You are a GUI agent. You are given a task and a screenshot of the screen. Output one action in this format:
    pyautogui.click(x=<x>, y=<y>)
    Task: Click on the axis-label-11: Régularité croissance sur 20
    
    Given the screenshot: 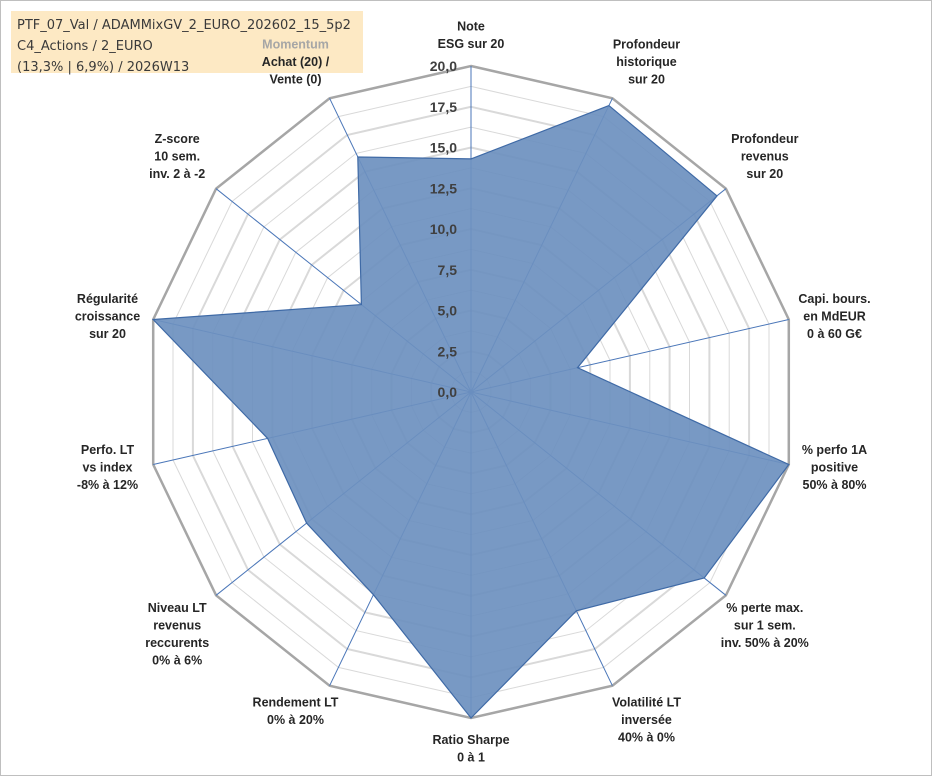 What is the action you would take?
    pyautogui.click(x=107, y=316)
    